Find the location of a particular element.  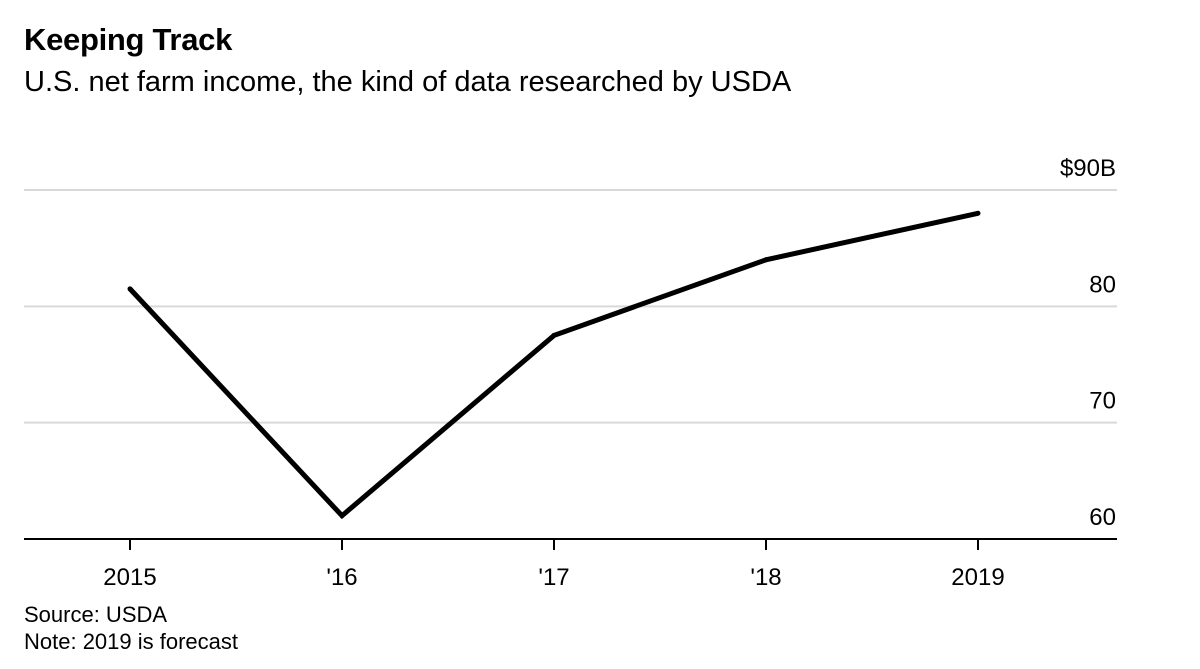

x-tick-label: '17 is located at coordinates (553, 577).